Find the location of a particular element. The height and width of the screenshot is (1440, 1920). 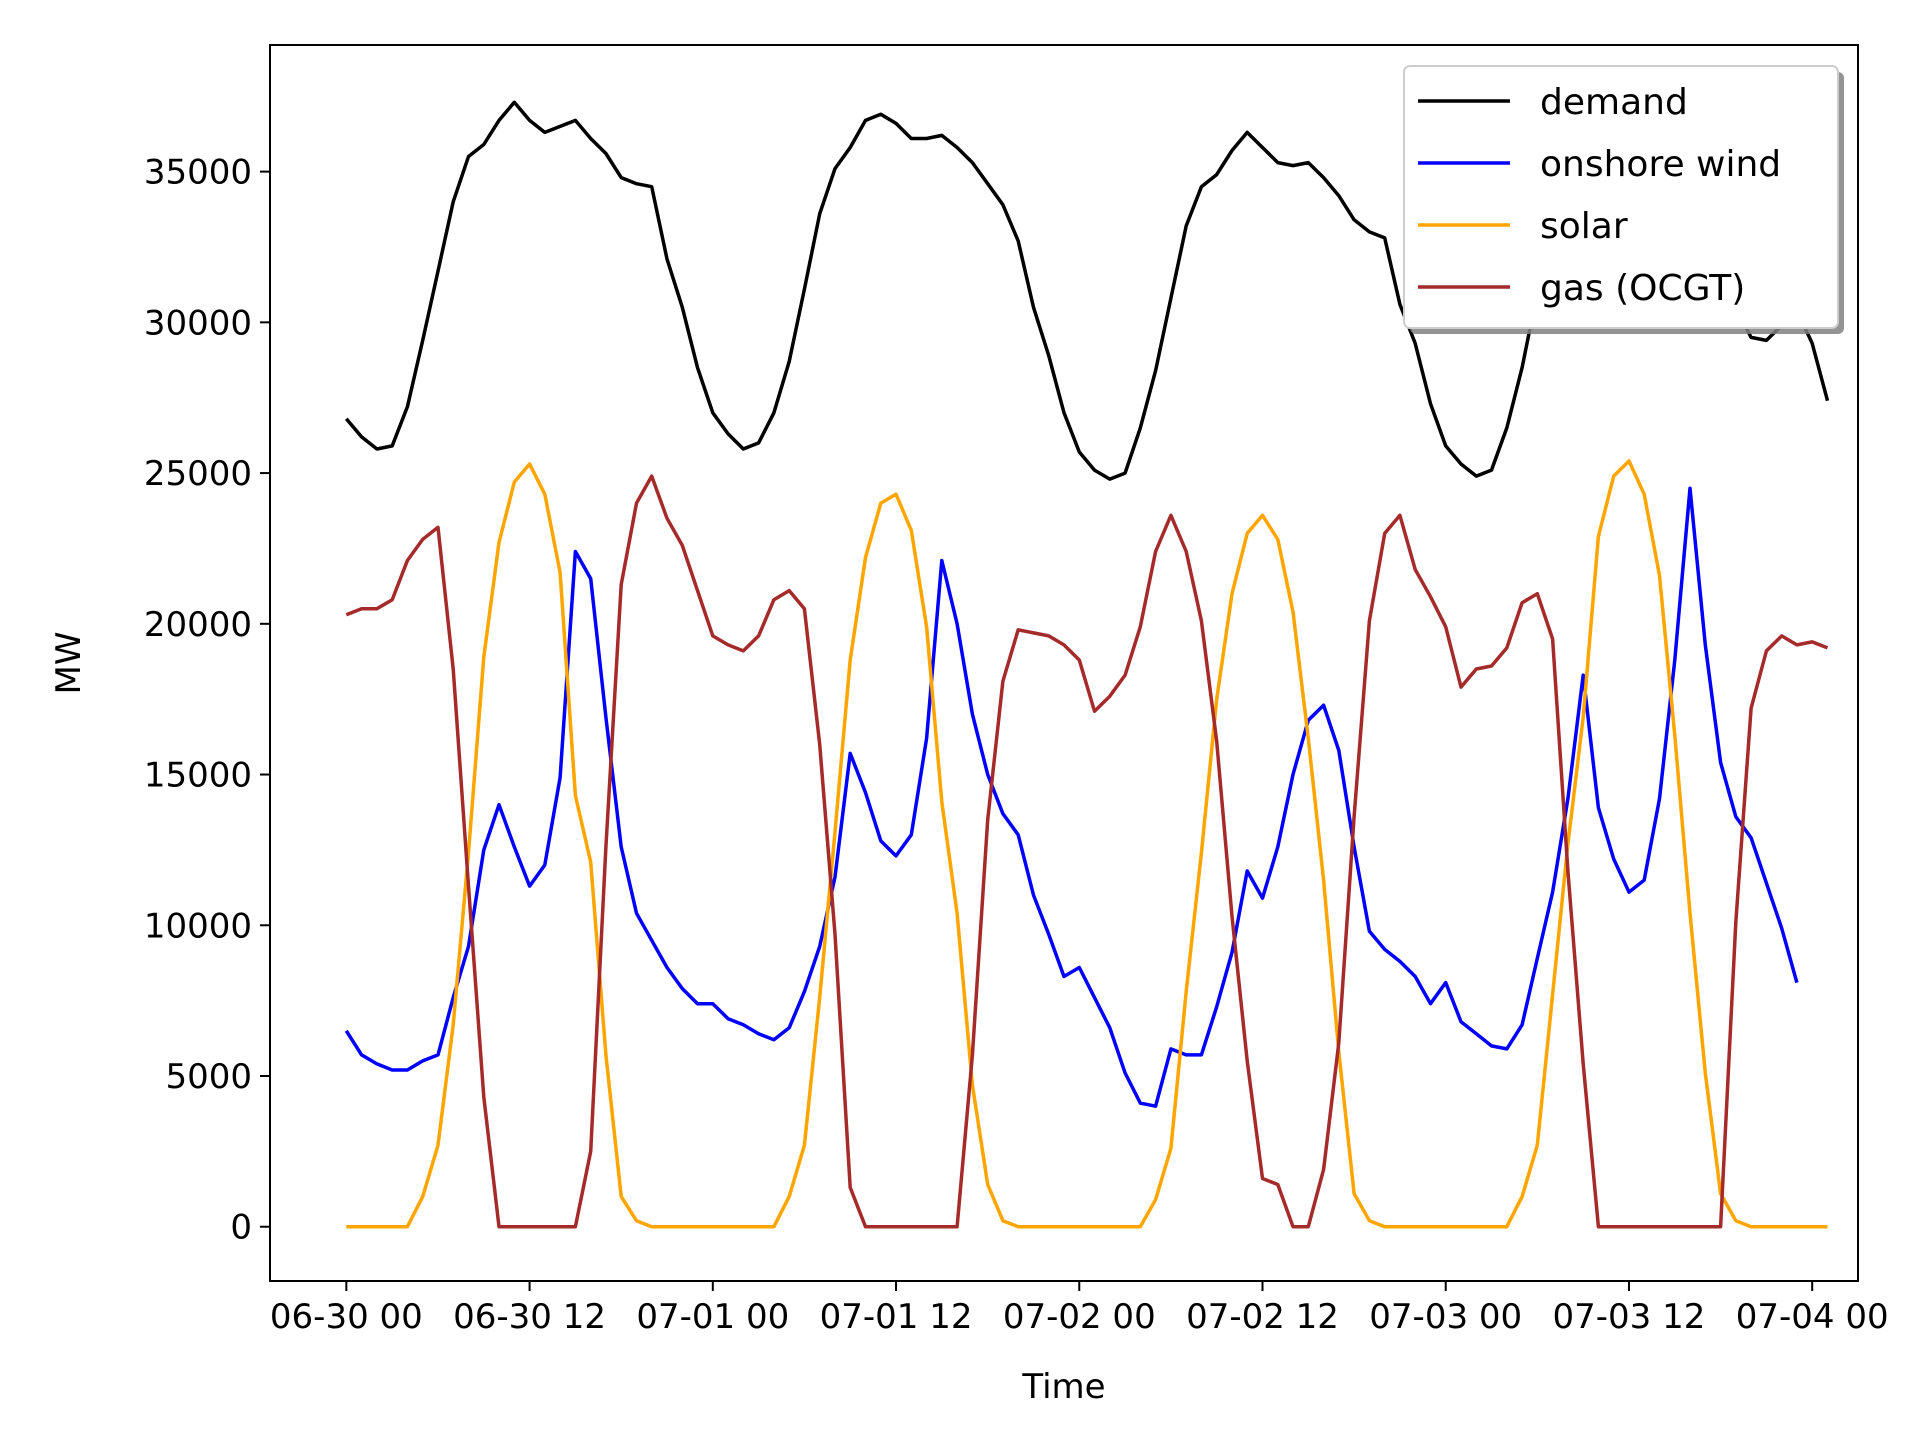

y-tick-label: 35000 is located at coordinates (198, 173).